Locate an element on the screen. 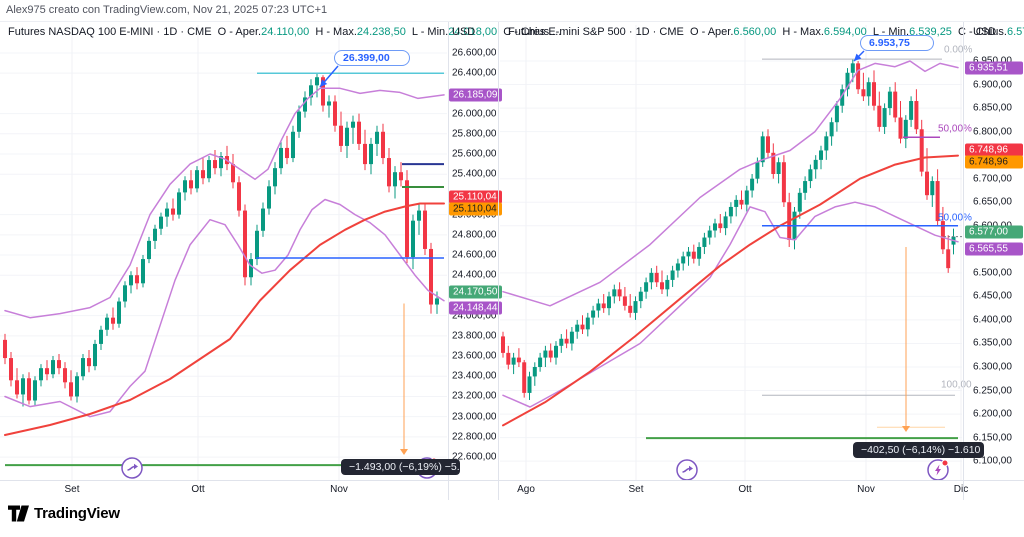 This screenshot has width=1024, height=537. price-tick: 24.000,00 is located at coordinates (474, 316).